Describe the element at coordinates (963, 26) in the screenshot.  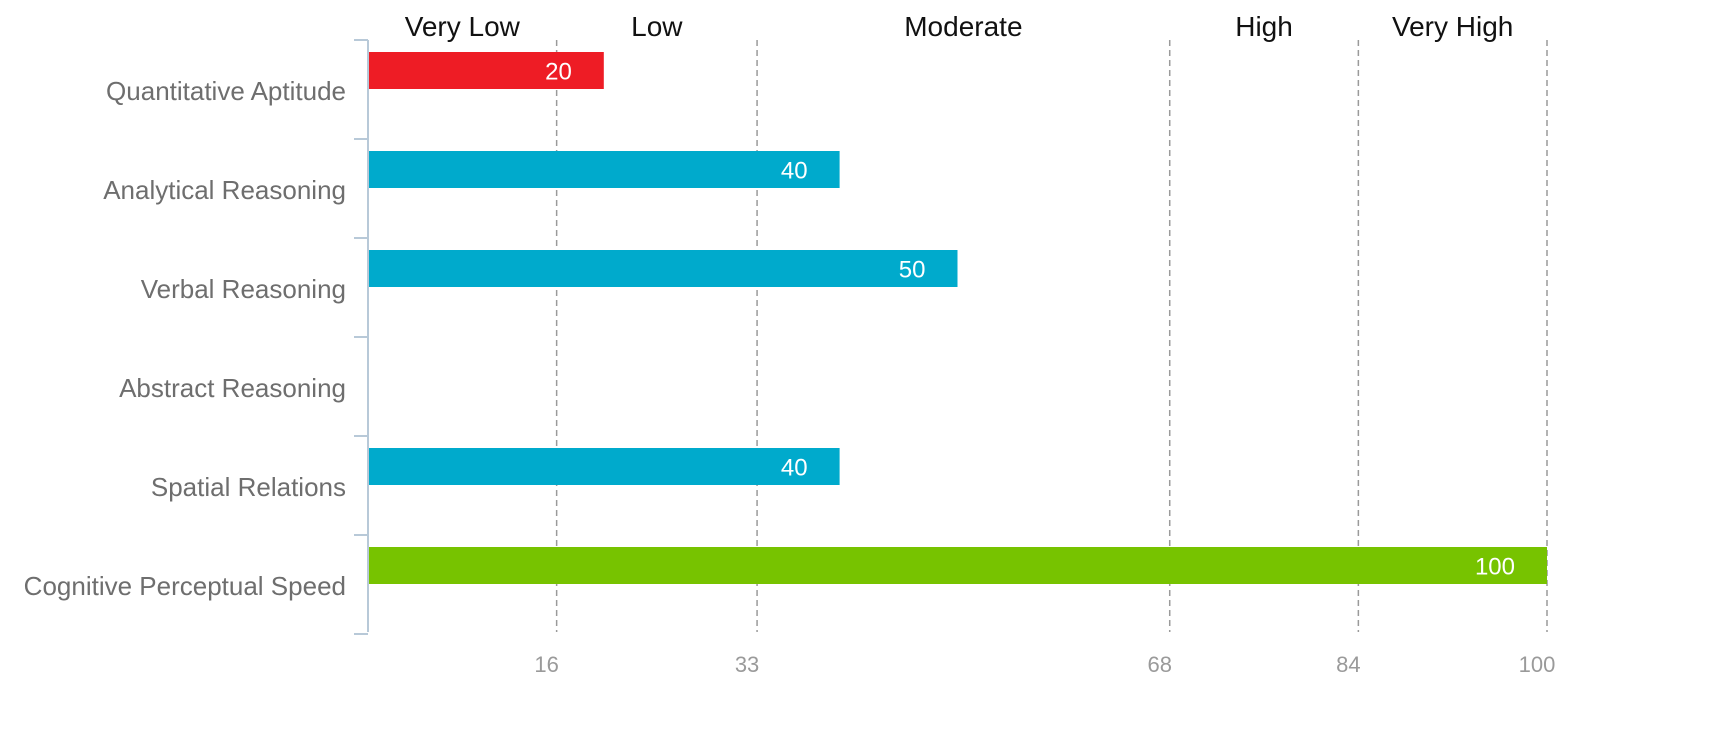
I see `band-label: Moderate` at that location.